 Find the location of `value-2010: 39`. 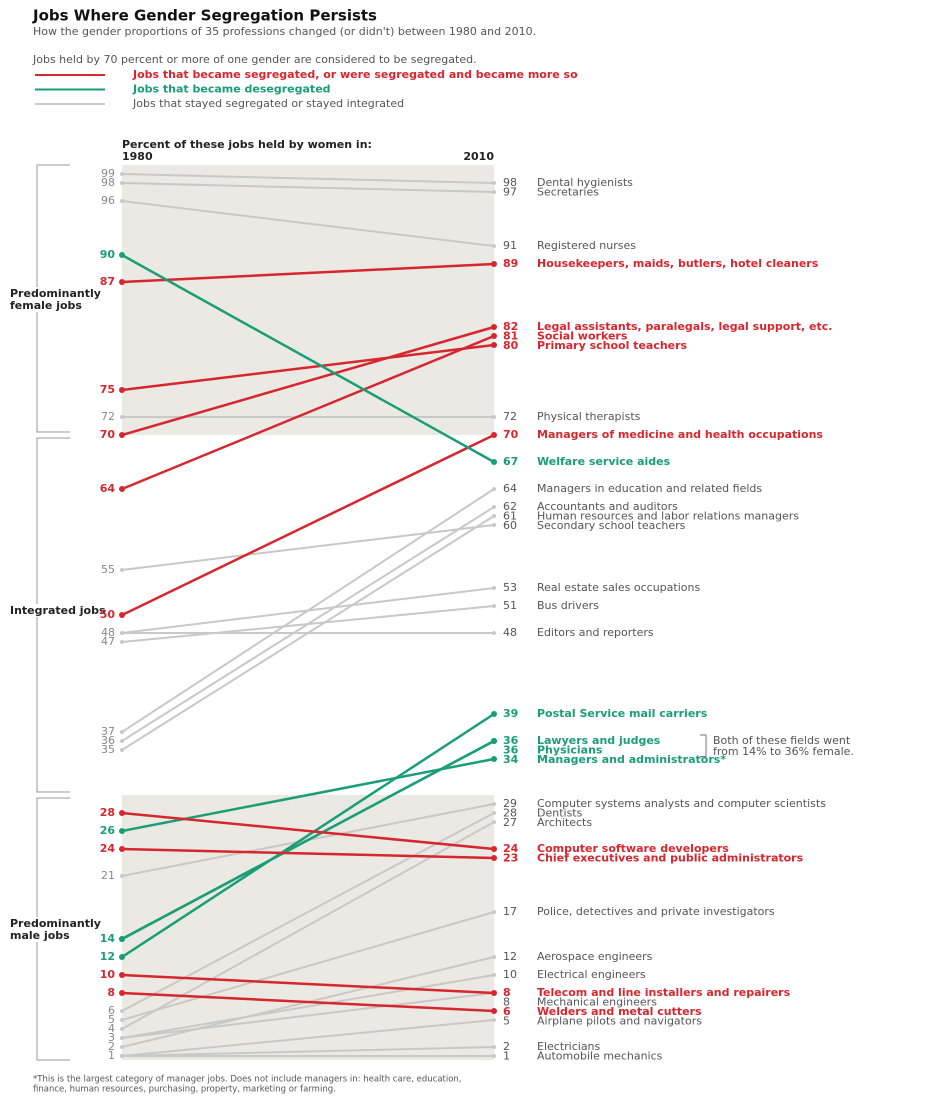

value-2010: 39 is located at coordinates (510, 713).